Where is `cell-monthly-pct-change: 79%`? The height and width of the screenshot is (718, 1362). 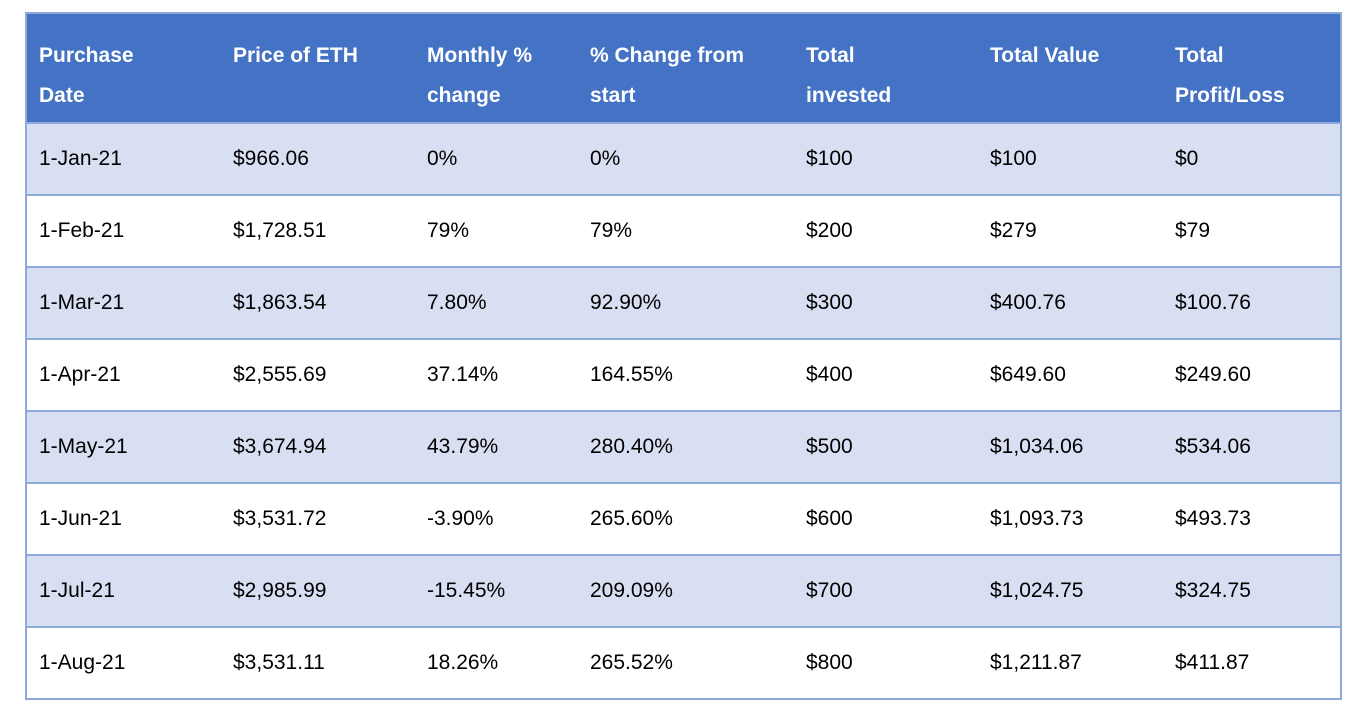
cell-monthly-pct-change: 79% is located at coordinates (496, 230).